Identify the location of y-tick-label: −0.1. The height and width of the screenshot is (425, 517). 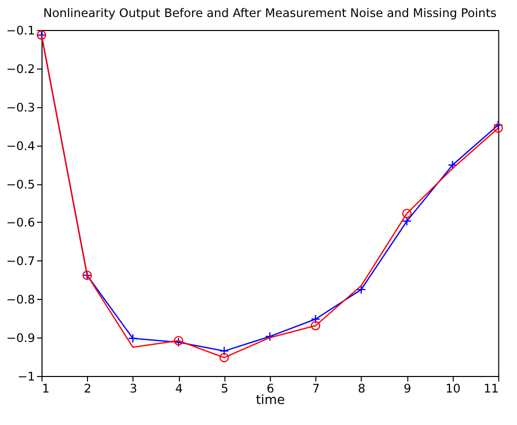
(21, 31).